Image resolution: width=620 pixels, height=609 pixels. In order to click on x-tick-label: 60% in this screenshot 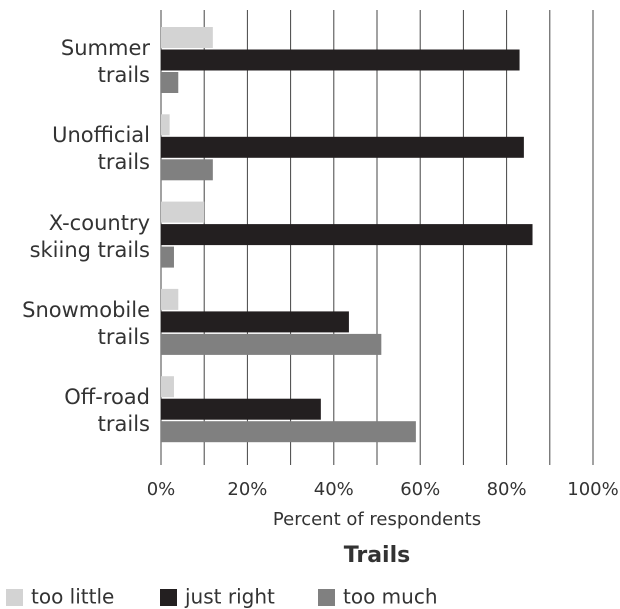, I will do `click(420, 489)`.